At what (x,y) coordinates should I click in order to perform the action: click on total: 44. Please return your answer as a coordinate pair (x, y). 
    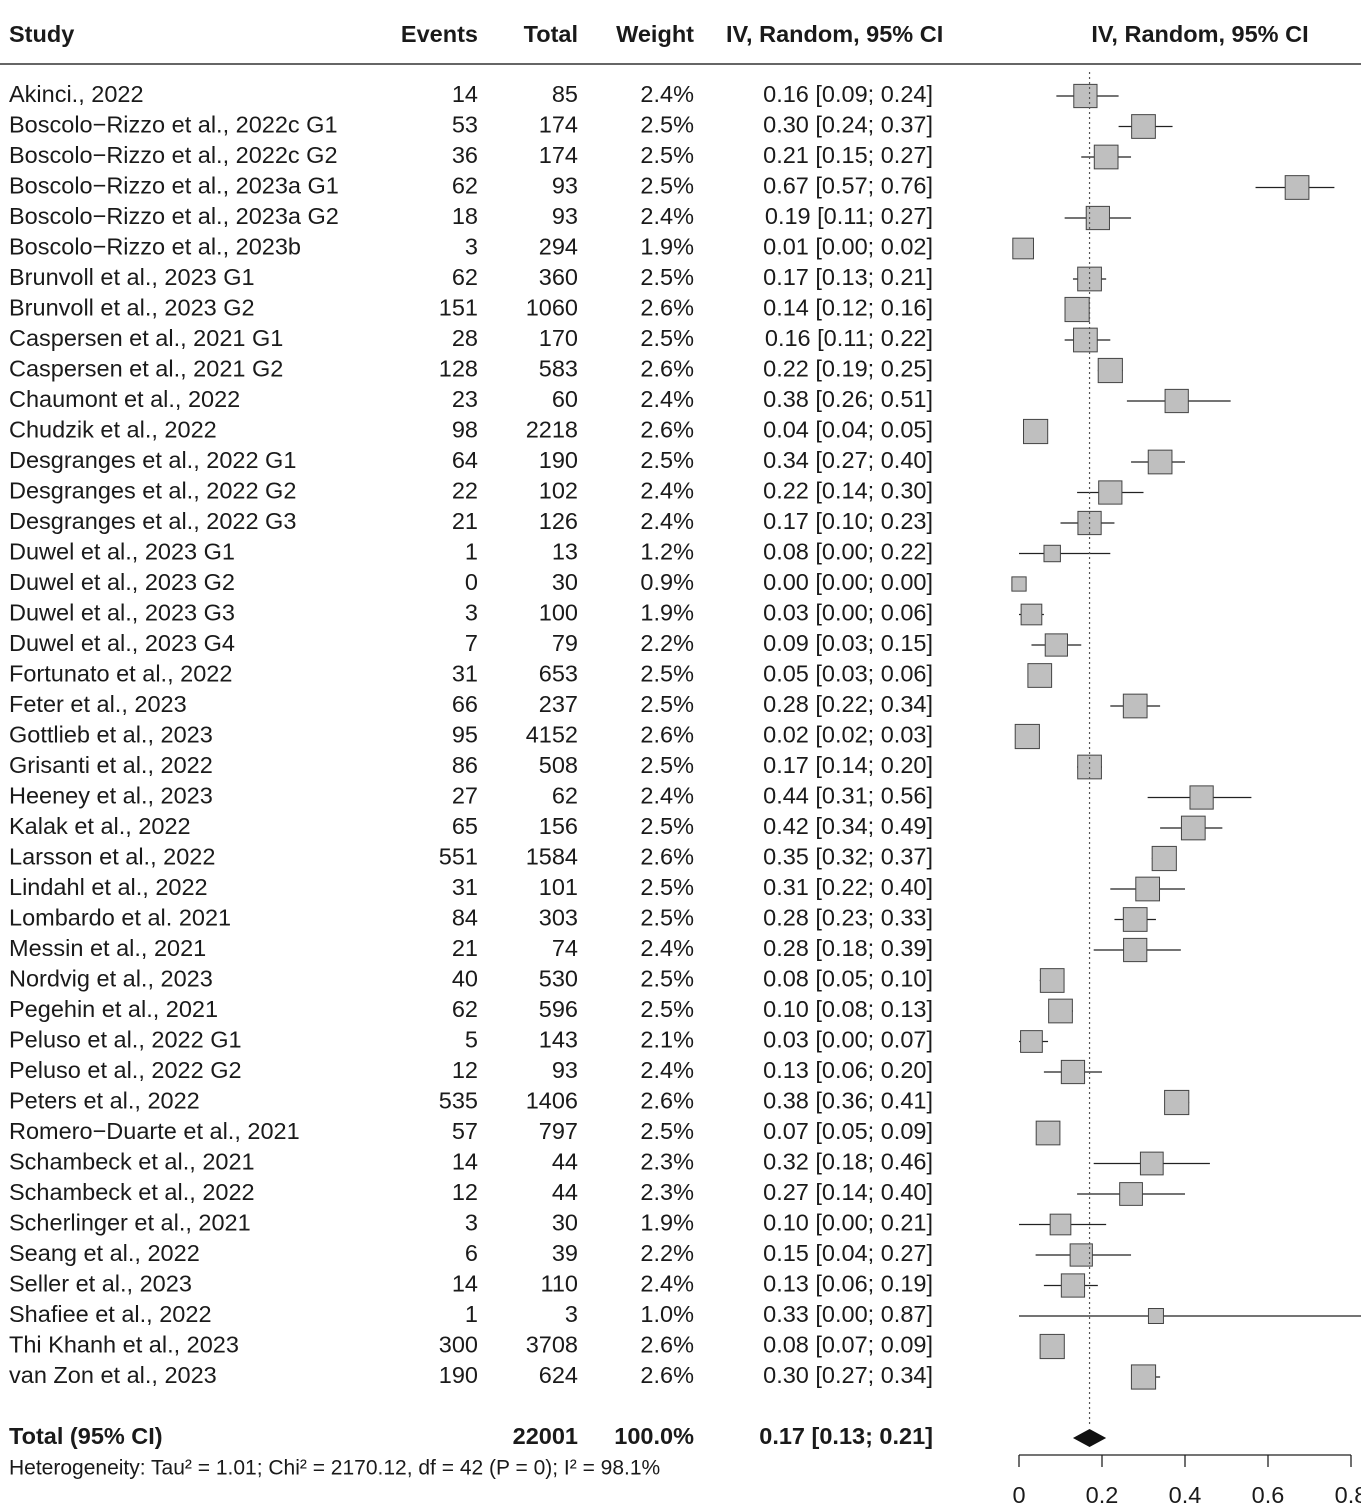
    Looking at the image, I should click on (565, 1162).